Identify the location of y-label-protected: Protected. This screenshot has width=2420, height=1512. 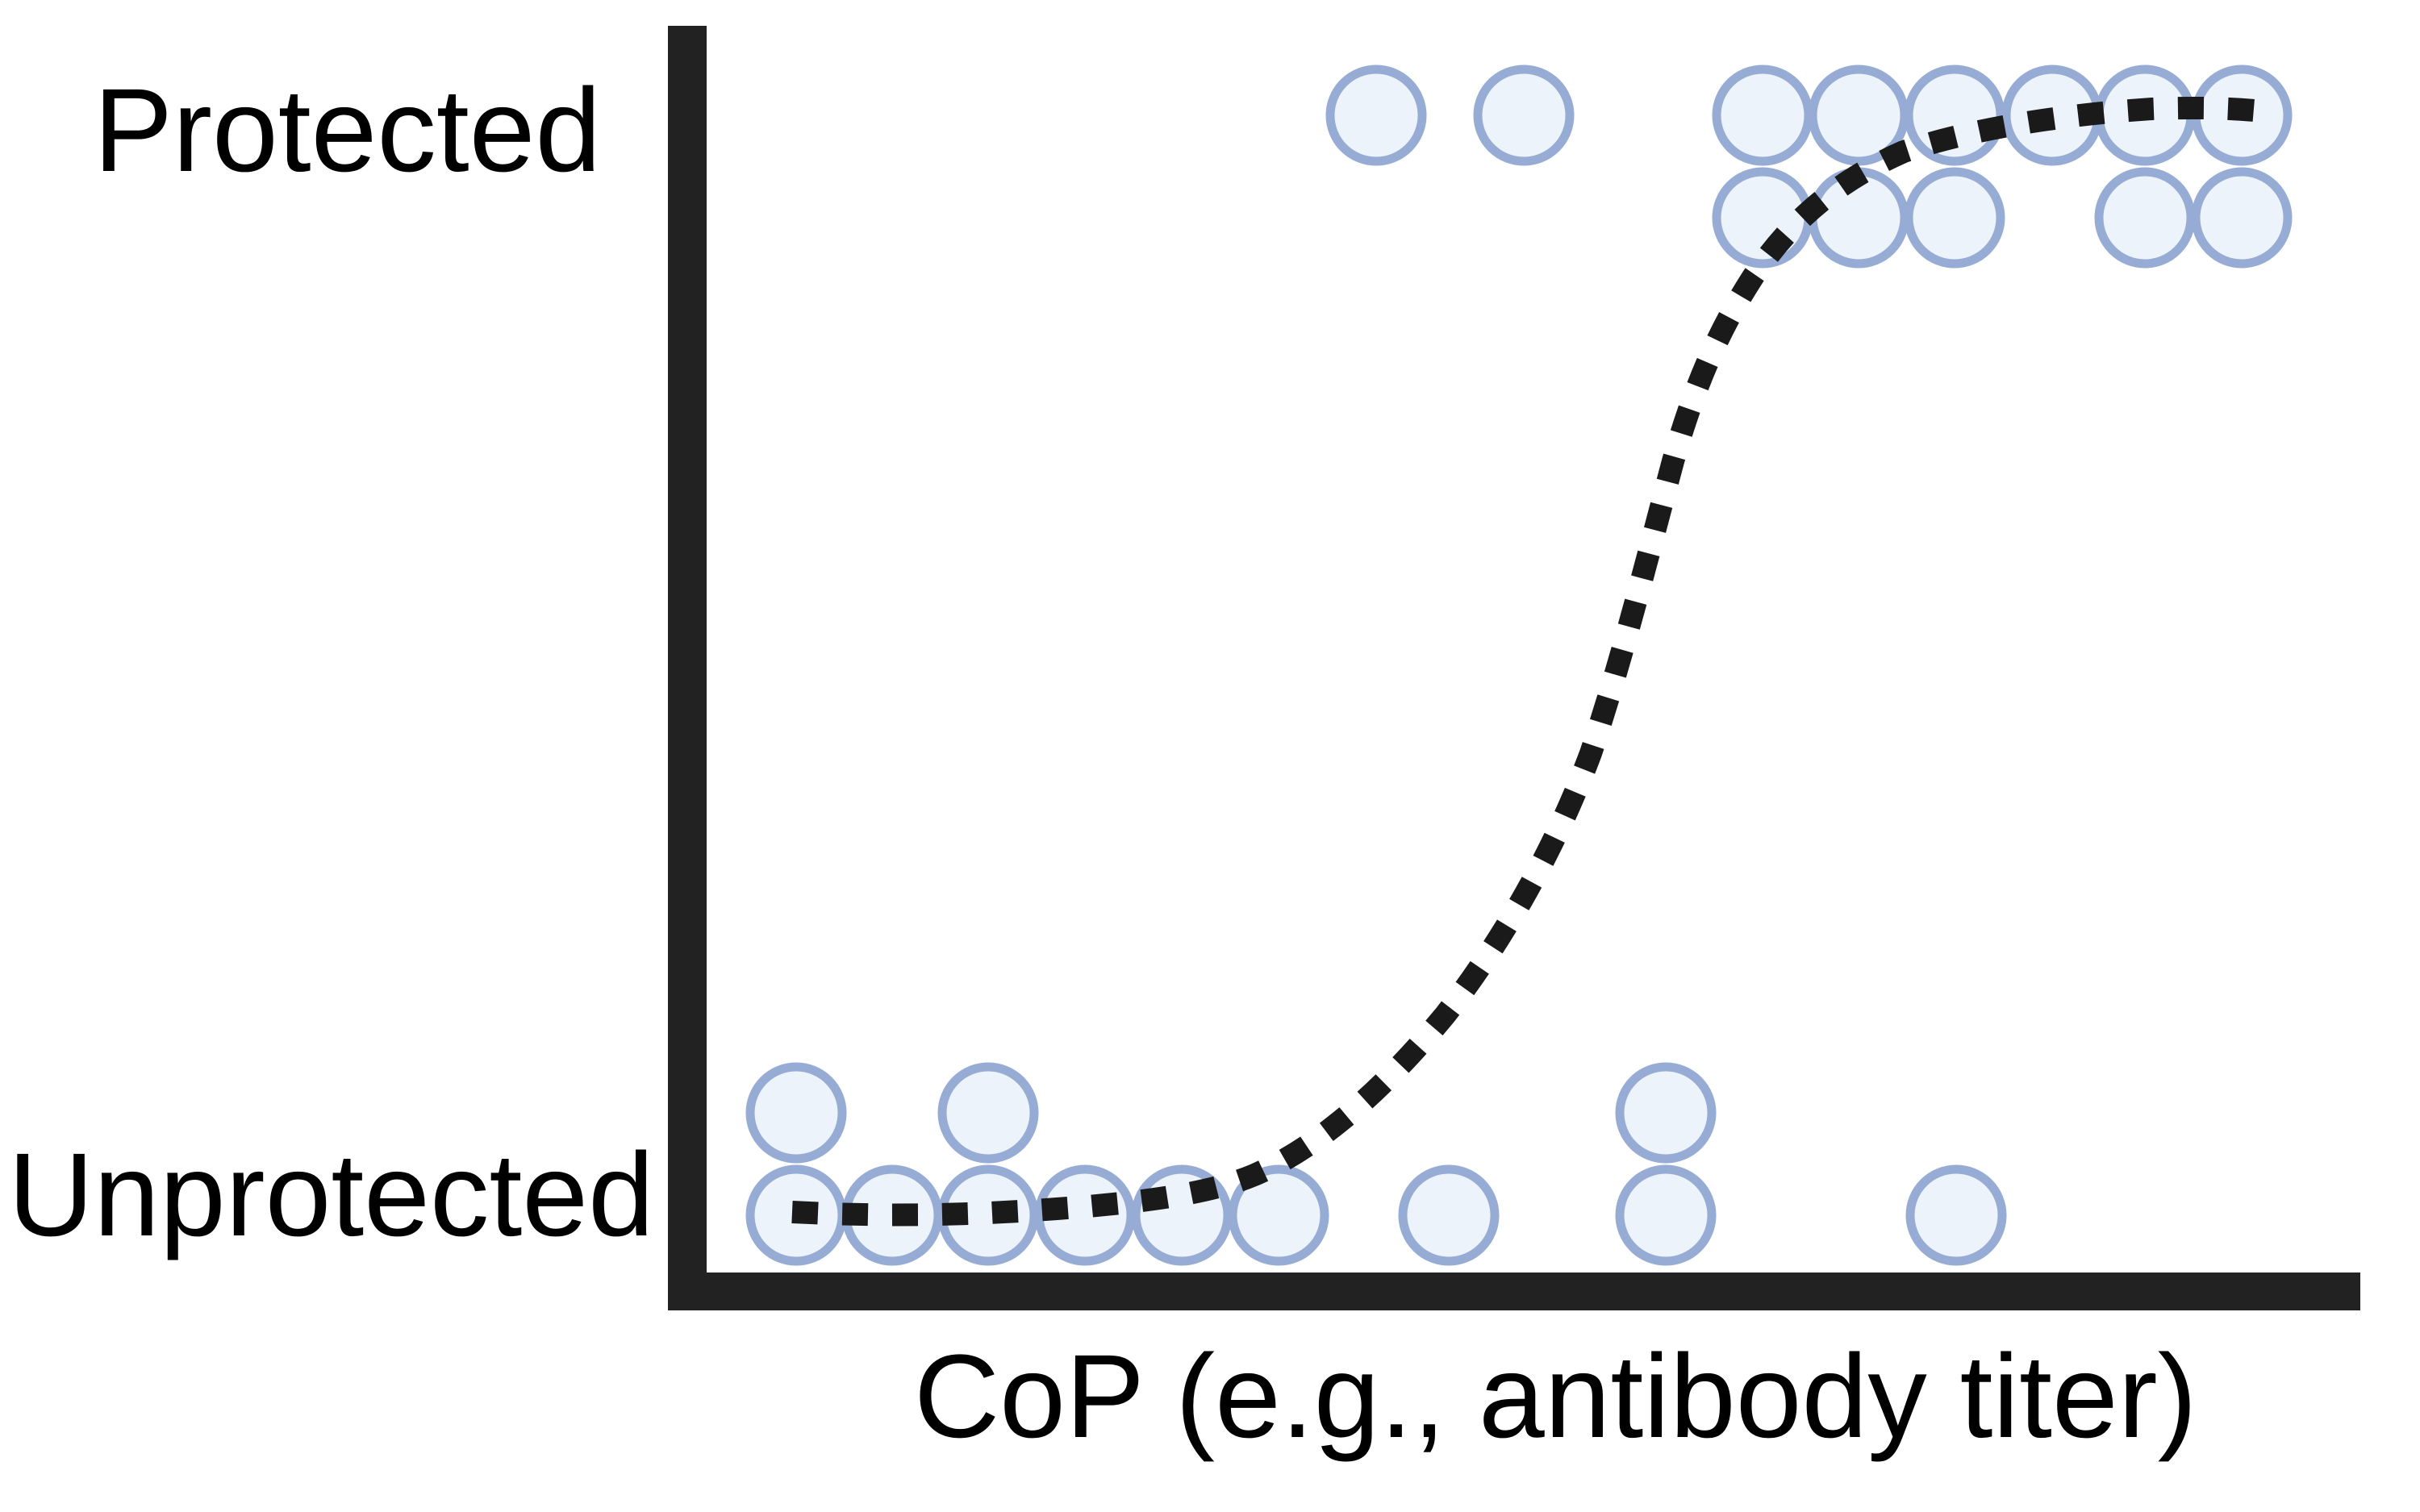
(347, 131).